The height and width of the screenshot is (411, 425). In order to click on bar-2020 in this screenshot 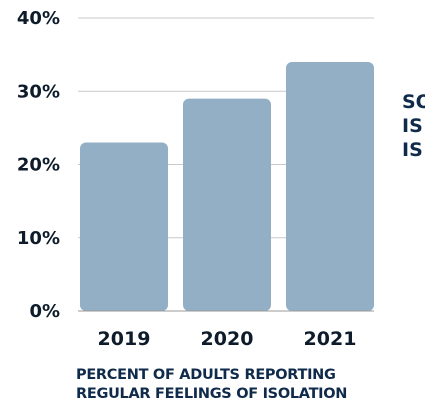, I will do `click(227, 204)`.